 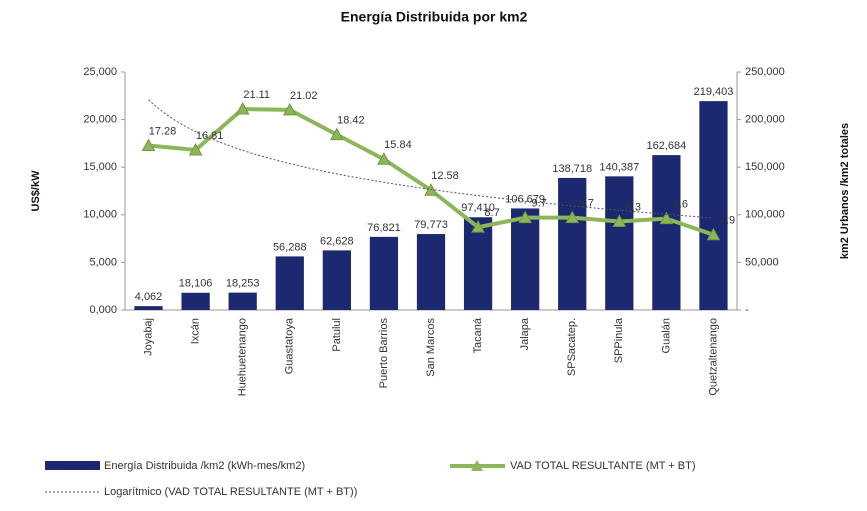 What do you see at coordinates (337, 241) in the screenshot?
I see `bar-value-label: 62,628` at bounding box center [337, 241].